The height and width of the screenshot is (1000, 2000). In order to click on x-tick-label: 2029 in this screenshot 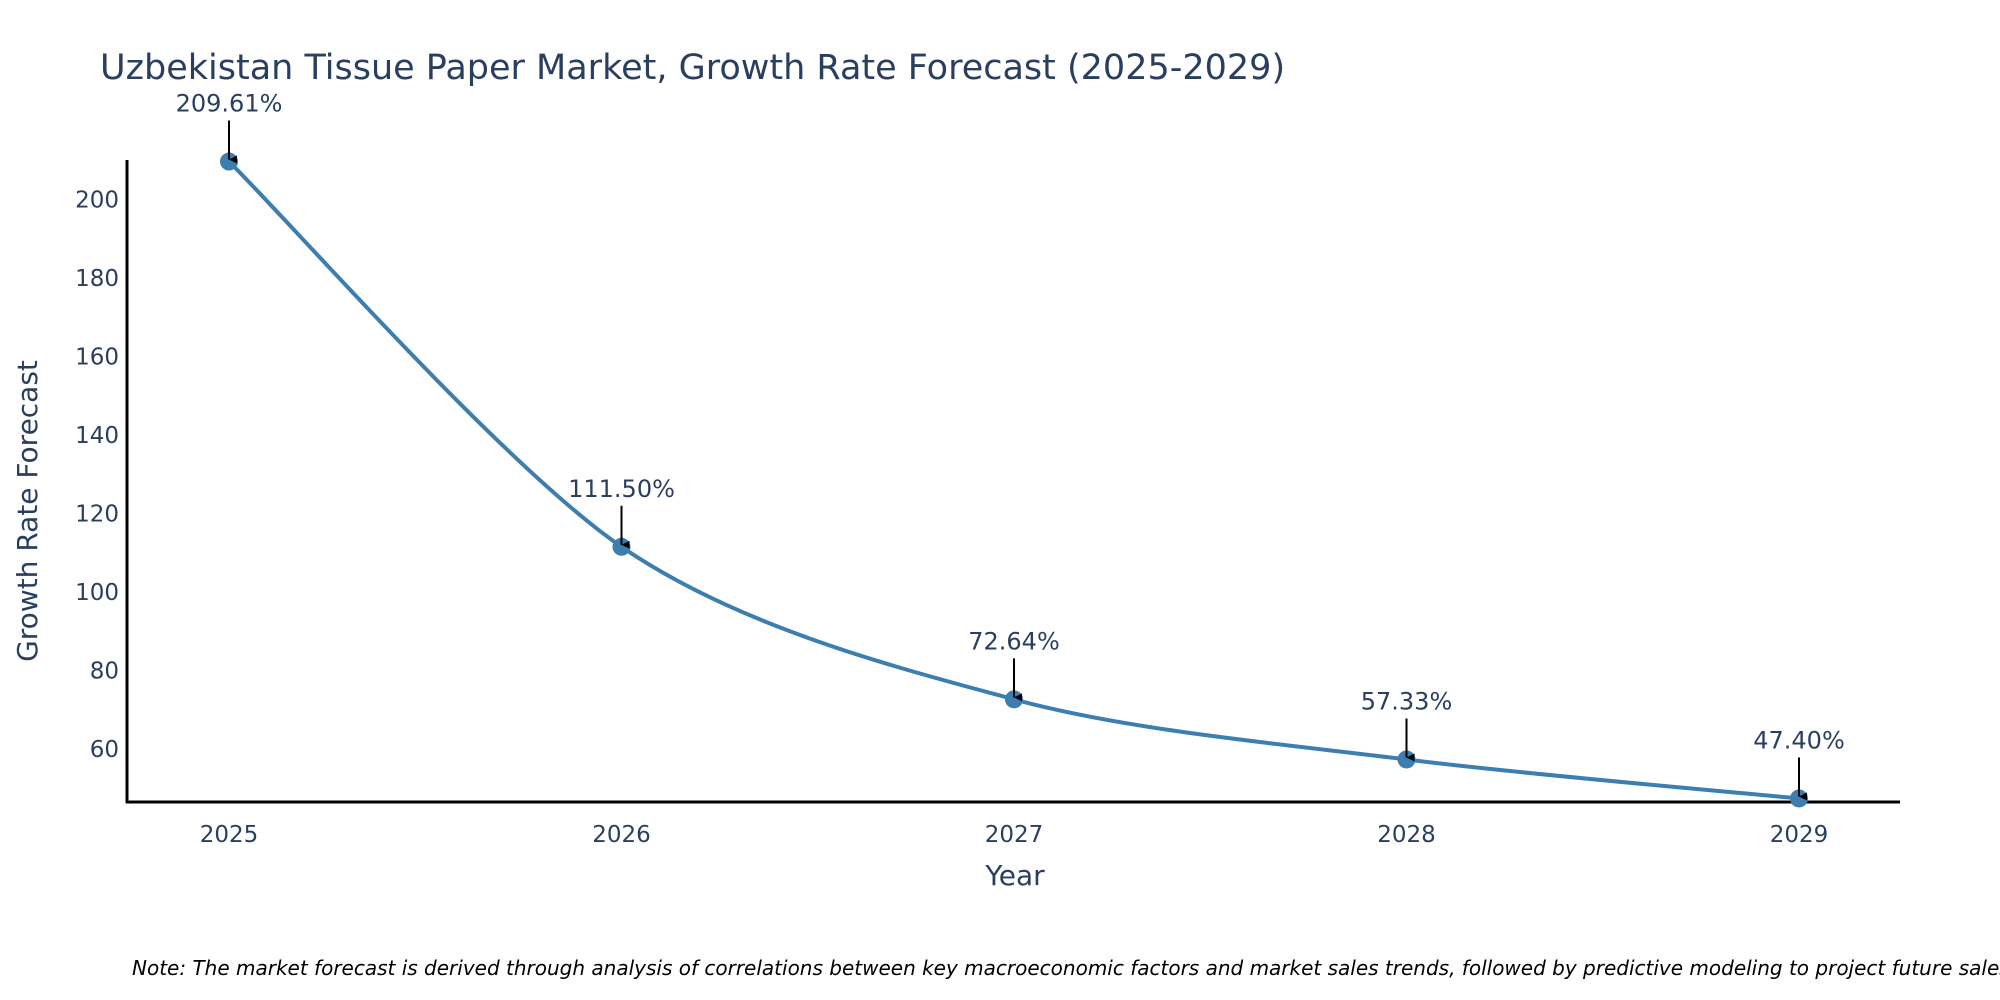, I will do `click(1799, 835)`.